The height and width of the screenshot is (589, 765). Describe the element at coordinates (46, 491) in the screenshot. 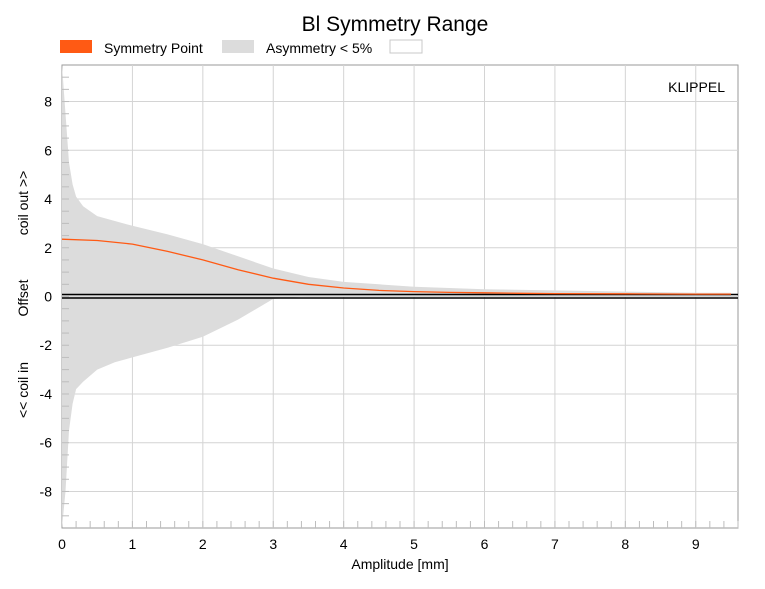

I see `y-tick-label-8: -8` at that location.